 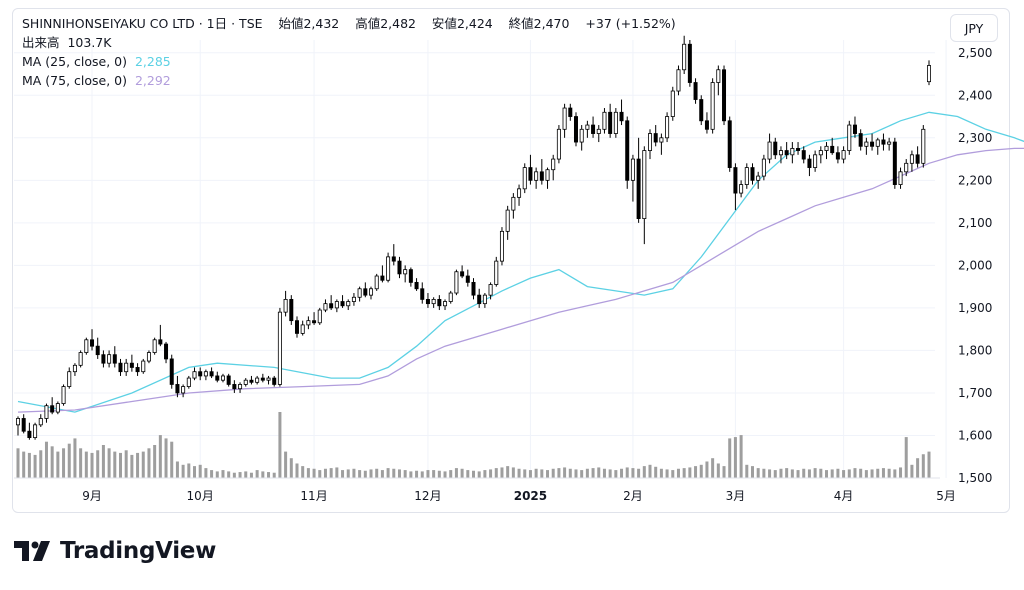 What do you see at coordinates (427, 496) in the screenshot?
I see `x-tick-label: 12月` at bounding box center [427, 496].